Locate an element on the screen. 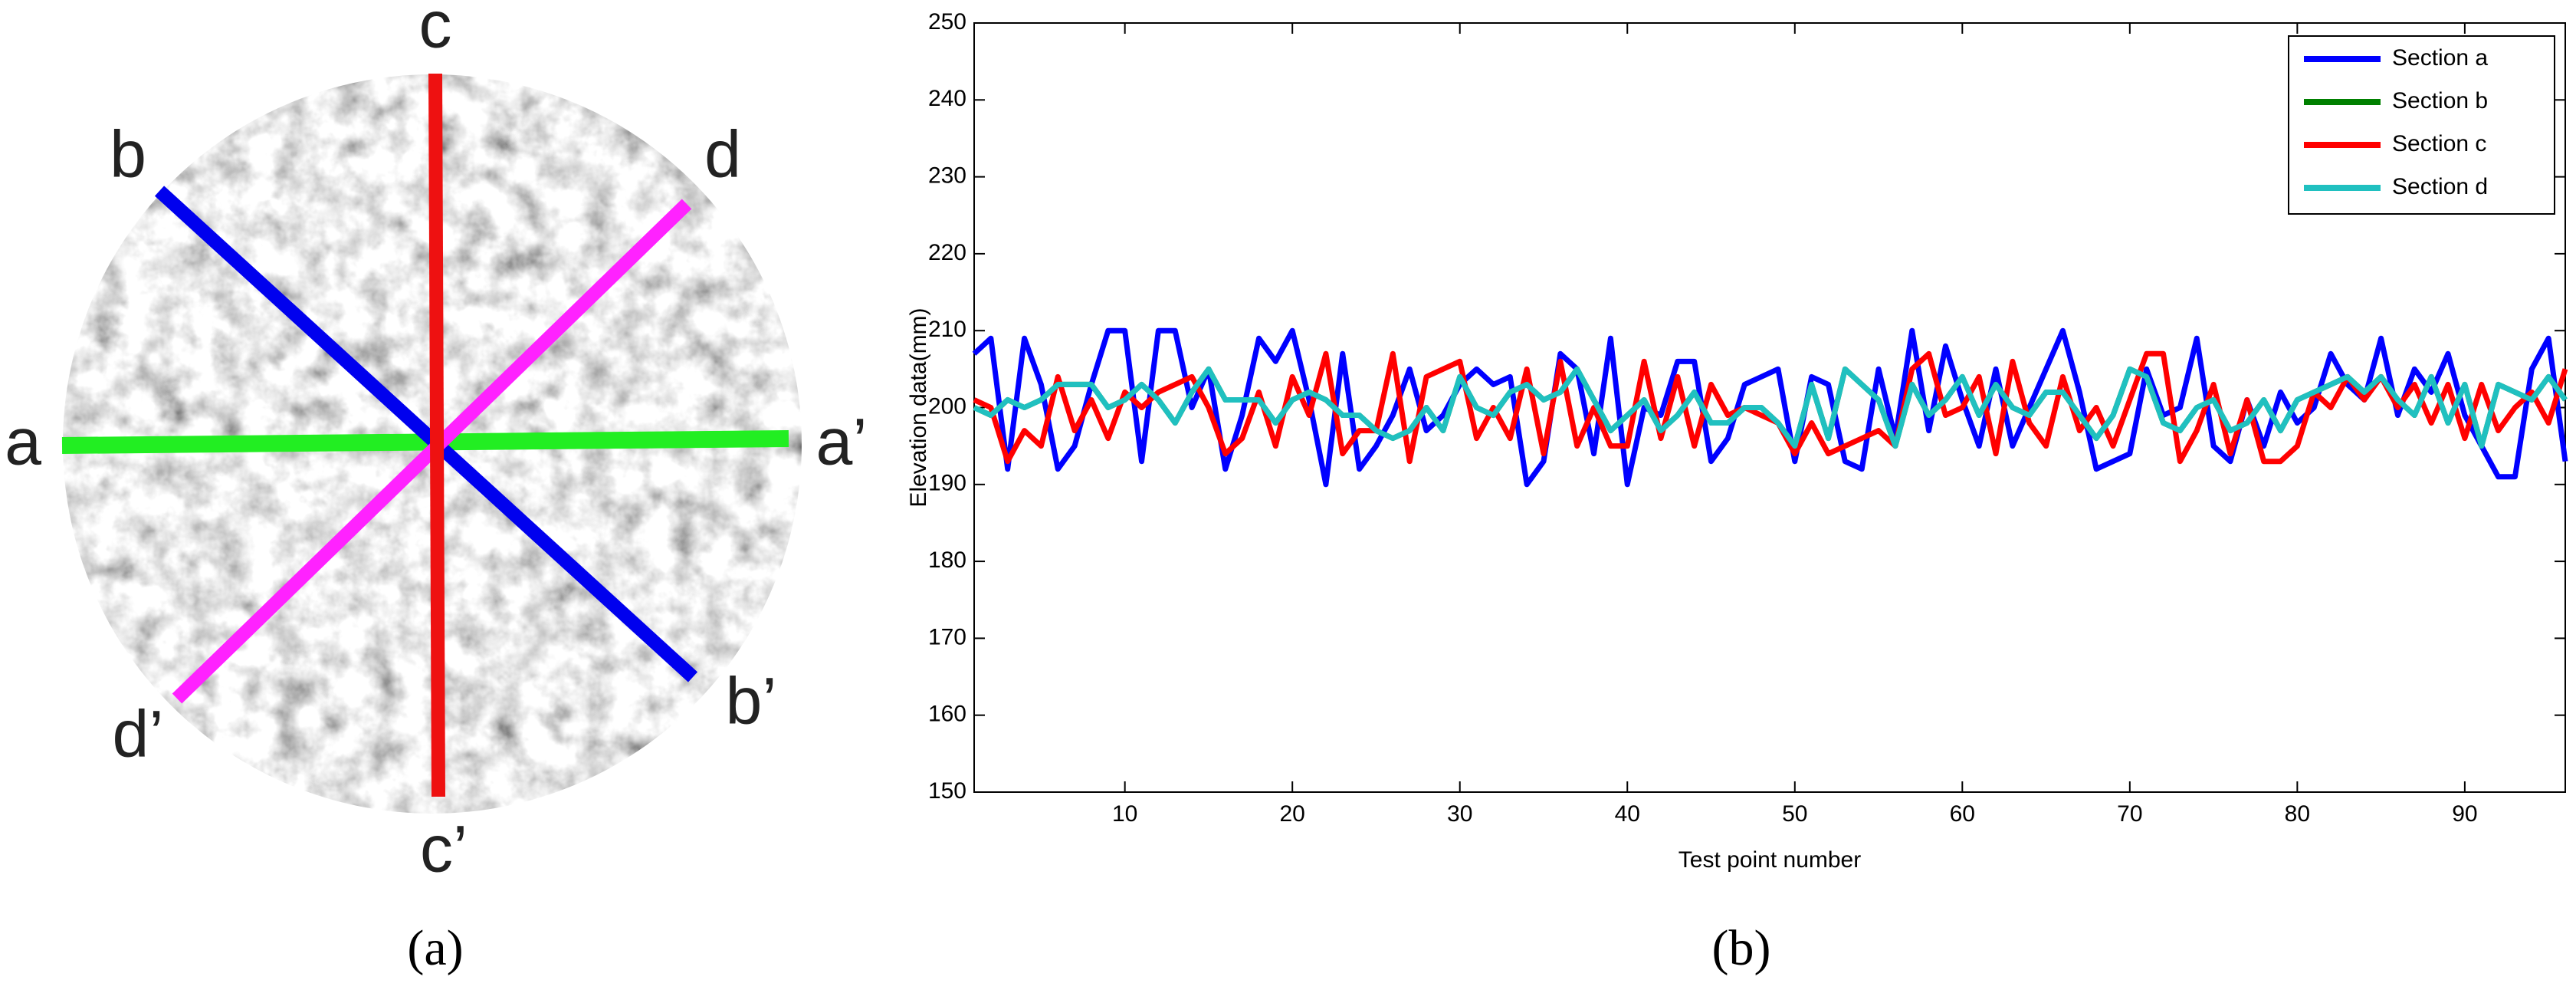  y-tick-label: 190 is located at coordinates (947, 483).